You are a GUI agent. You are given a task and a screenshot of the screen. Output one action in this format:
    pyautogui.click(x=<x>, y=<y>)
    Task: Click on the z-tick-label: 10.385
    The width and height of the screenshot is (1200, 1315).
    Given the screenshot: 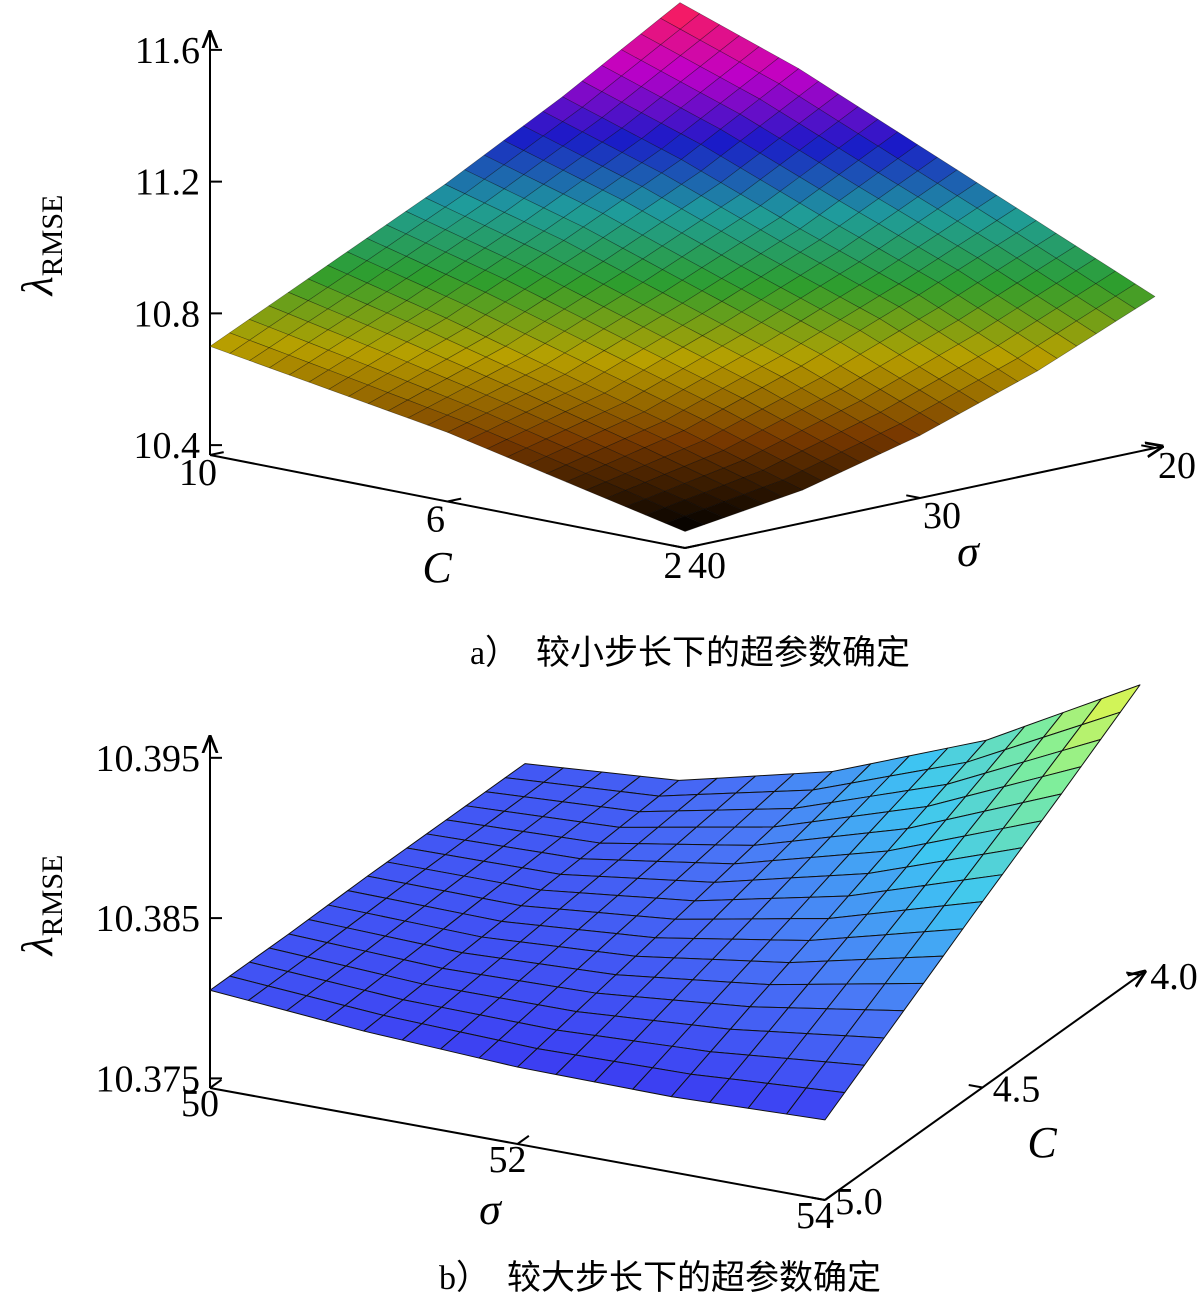 What is the action you would take?
    pyautogui.click(x=148, y=919)
    